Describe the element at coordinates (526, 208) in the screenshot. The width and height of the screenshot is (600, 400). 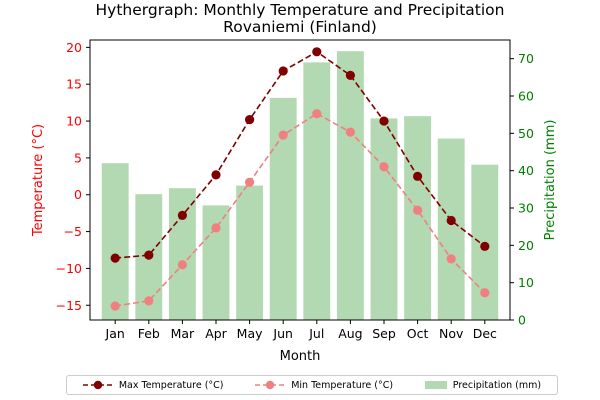
I see `right-y-tick-label: 30` at that location.